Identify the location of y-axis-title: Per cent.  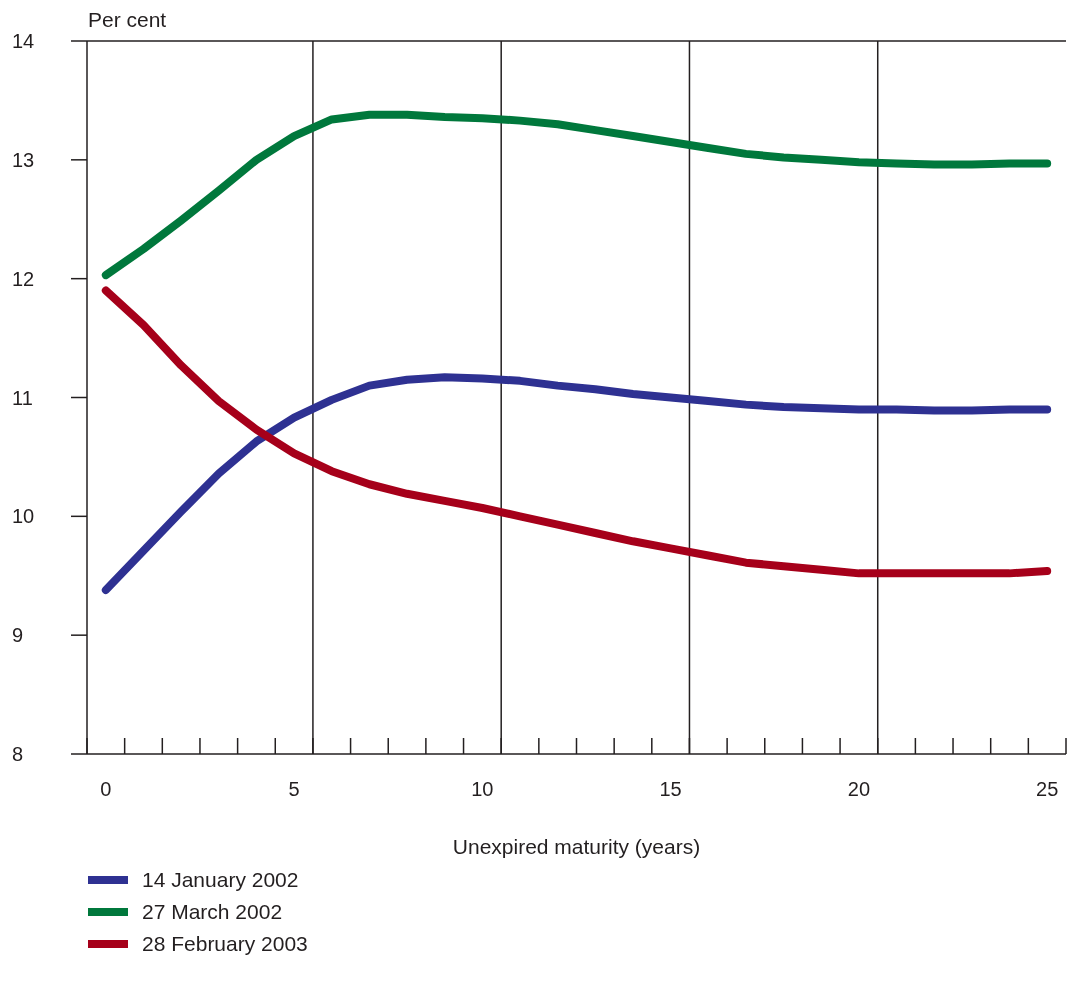
(127, 19).